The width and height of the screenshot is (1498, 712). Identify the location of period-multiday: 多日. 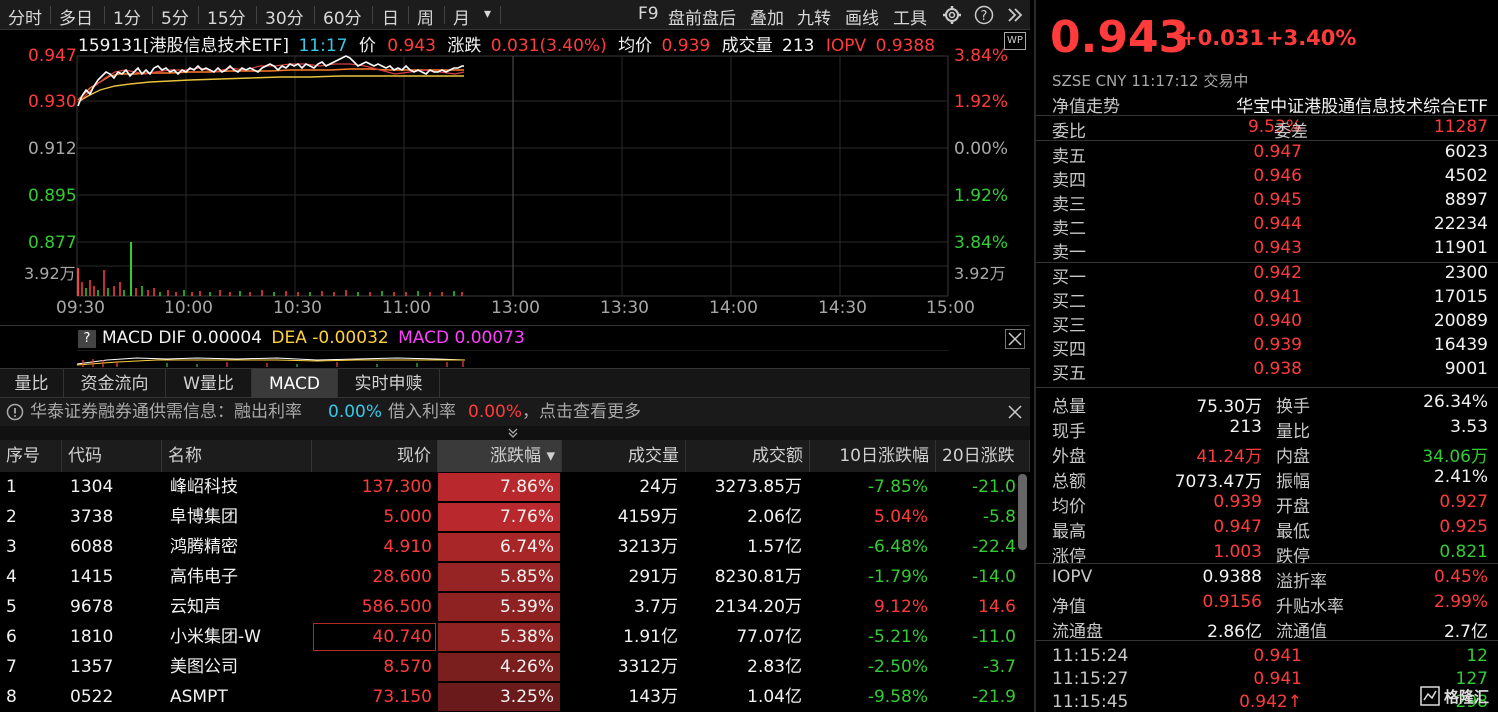
(76, 19).